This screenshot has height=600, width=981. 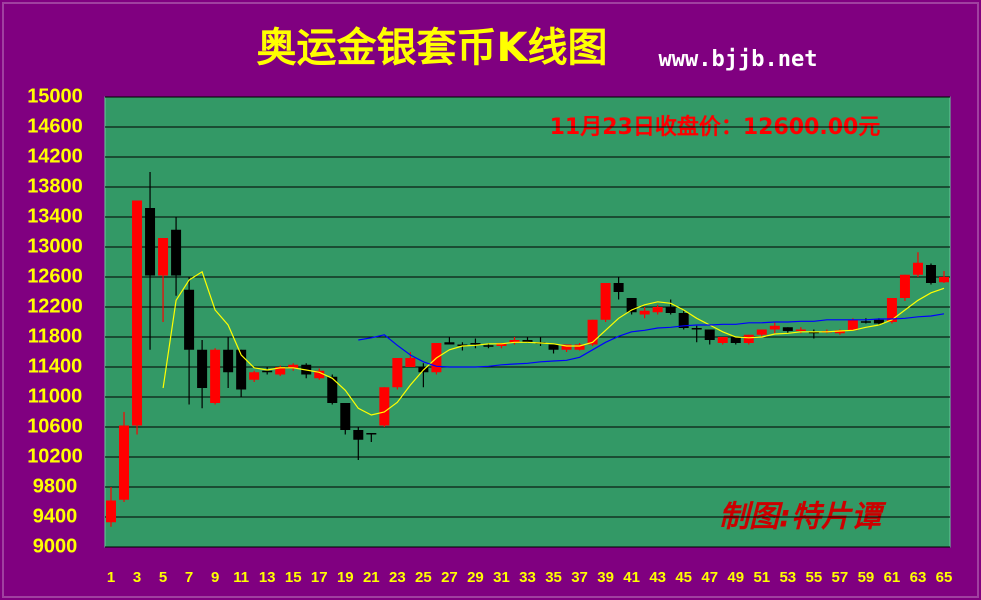 What do you see at coordinates (579, 577) in the screenshot?
I see `x-tick-label: 37` at bounding box center [579, 577].